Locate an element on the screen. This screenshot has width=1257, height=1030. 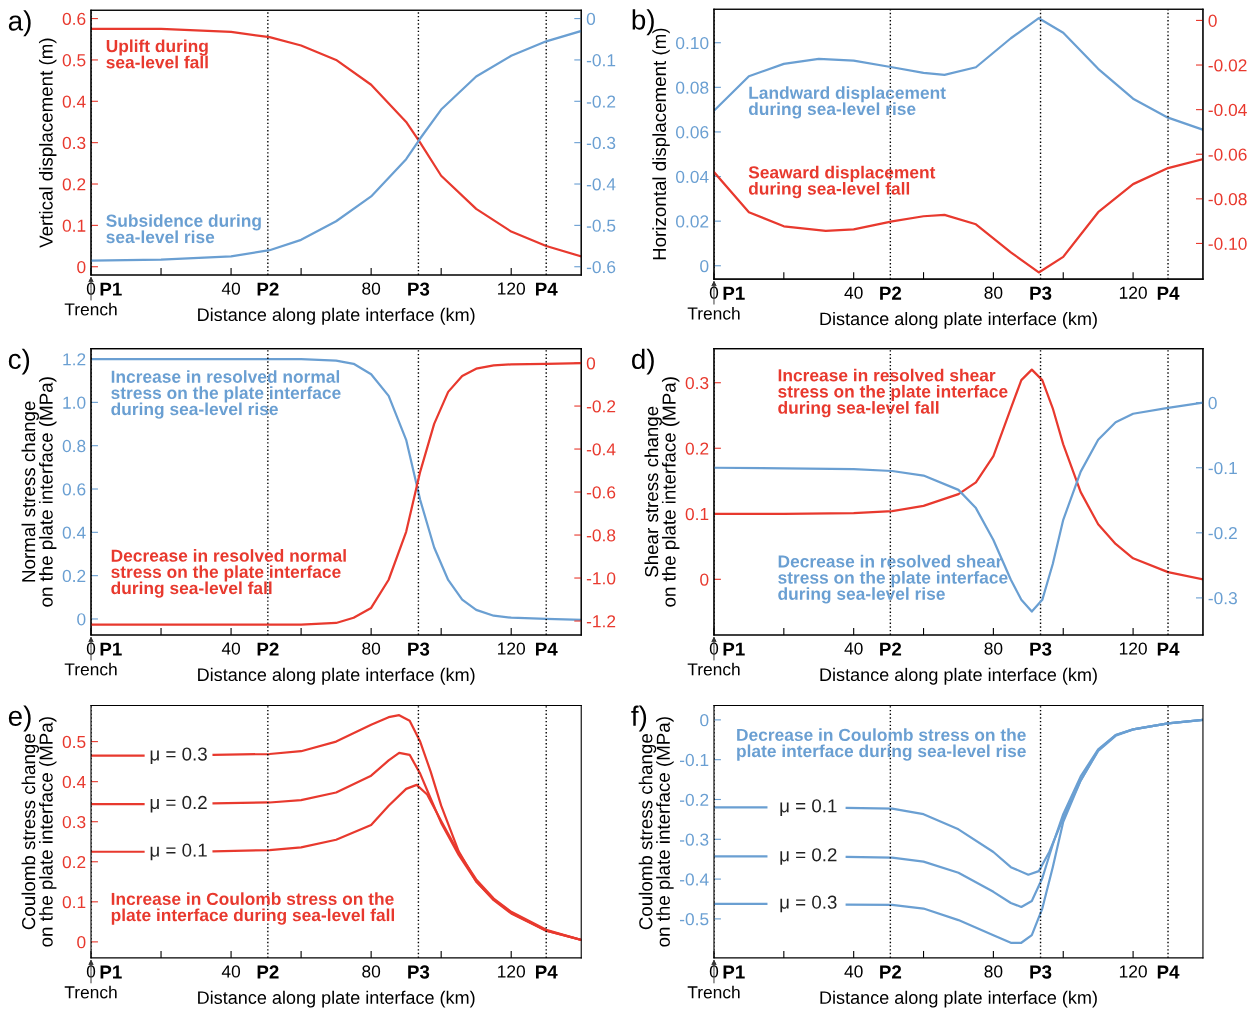
series-label: Increase in resolved shear stress on the plate interface during sea-level fall is located at coordinates (893, 393).